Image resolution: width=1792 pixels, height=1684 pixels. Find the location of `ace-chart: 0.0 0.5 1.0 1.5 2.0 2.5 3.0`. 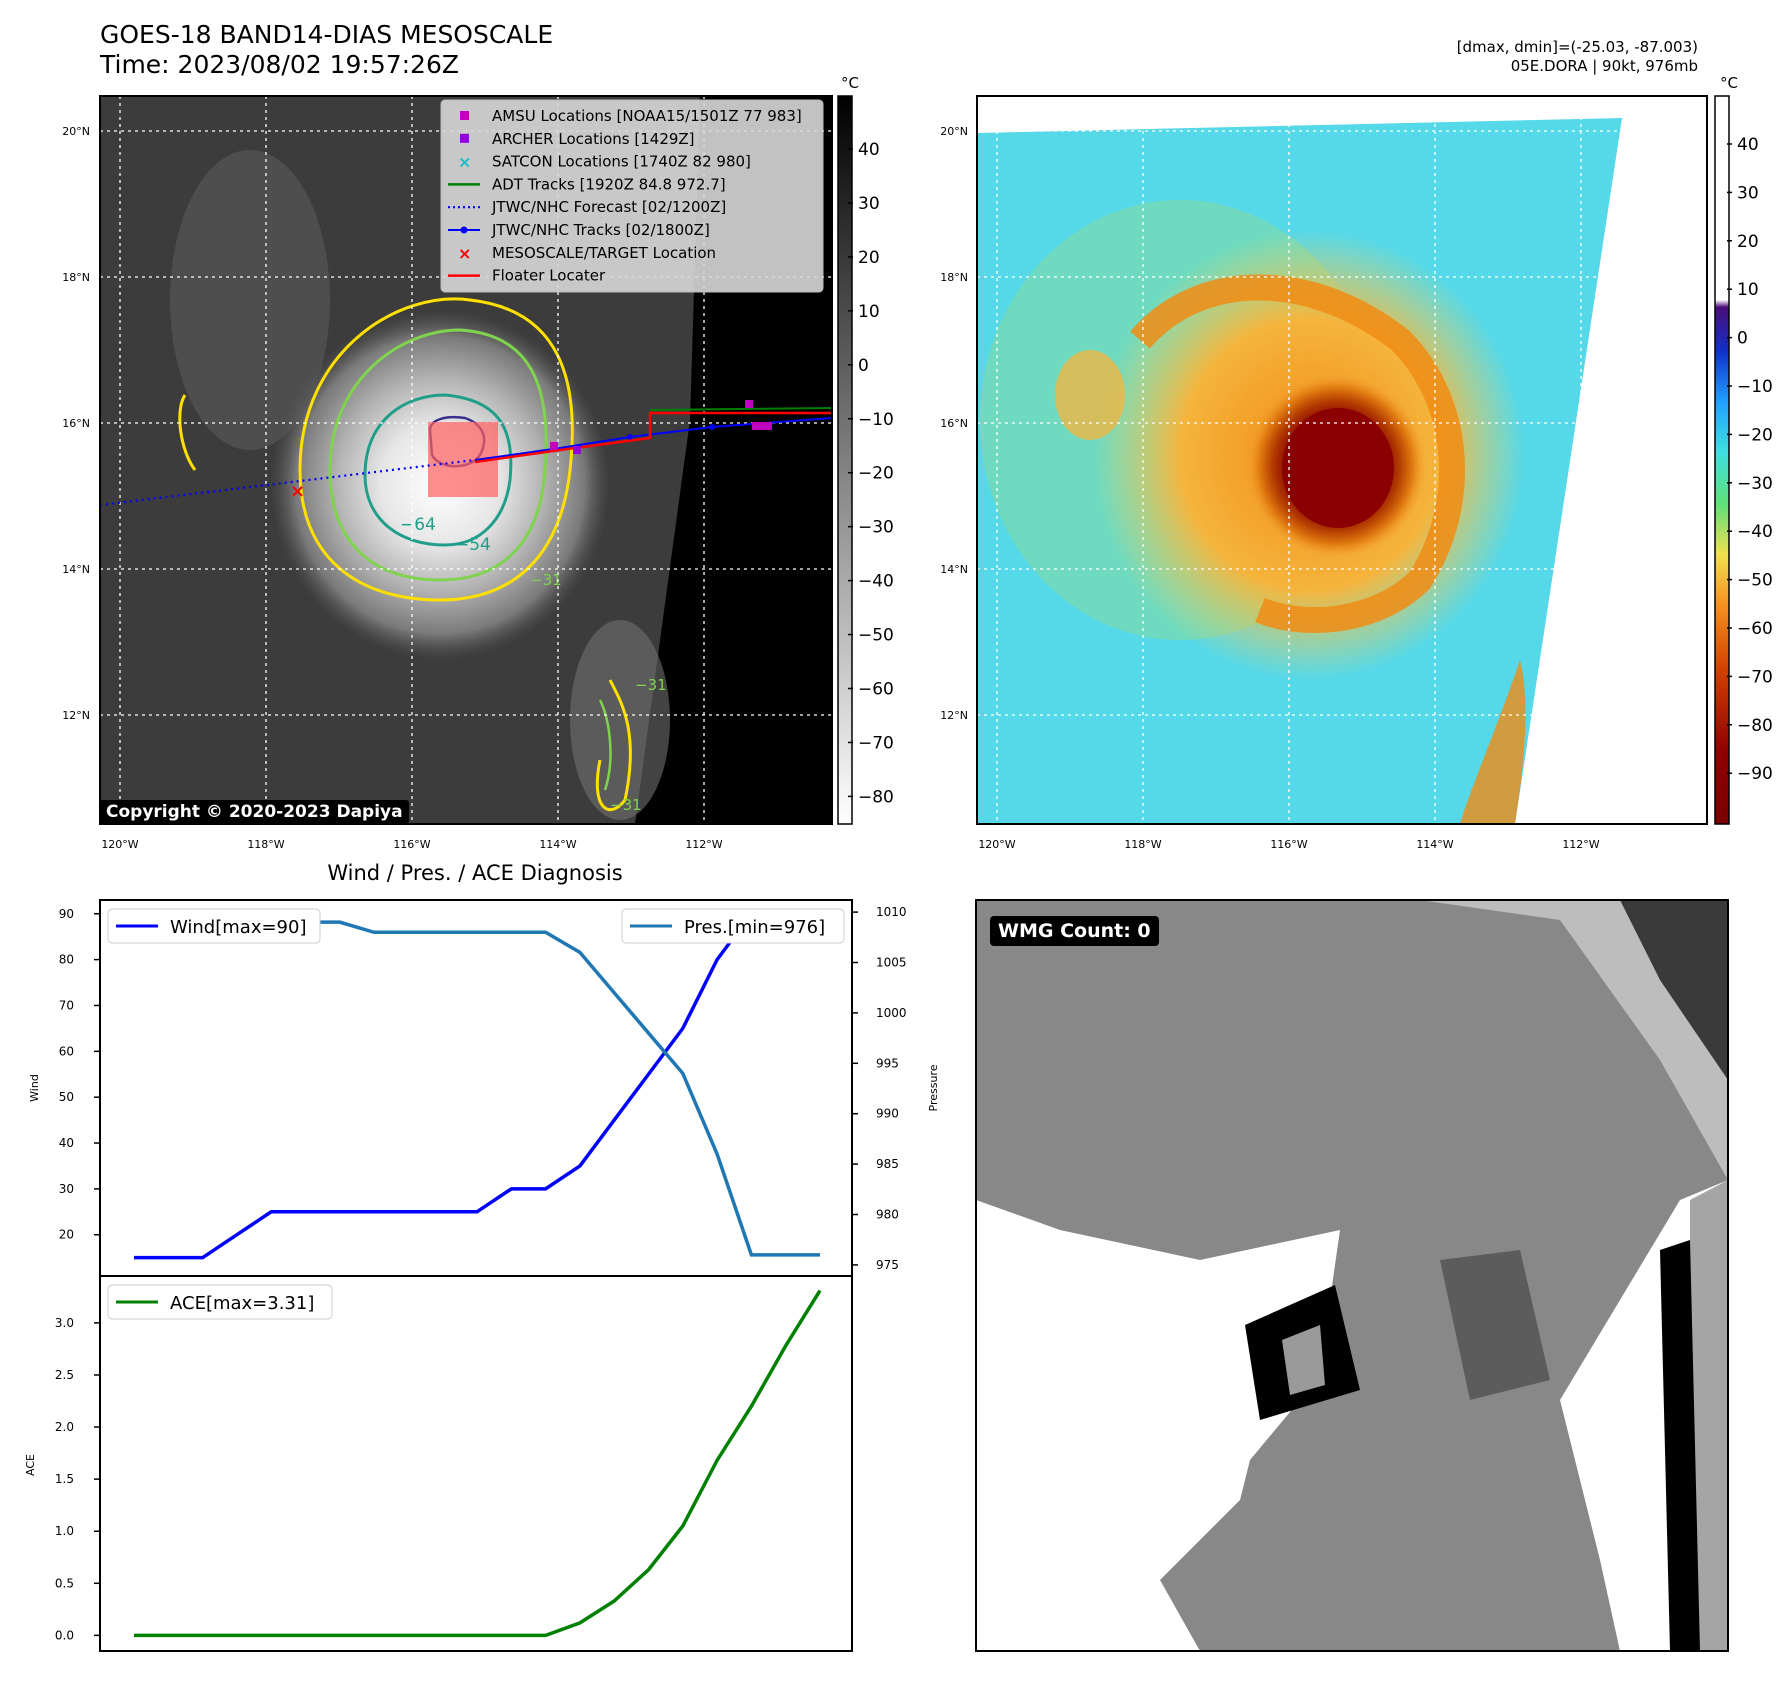

ace-chart: 0.0 0.5 1.0 1.5 2.0 2.5 3.0 is located at coordinates (454, 1463).